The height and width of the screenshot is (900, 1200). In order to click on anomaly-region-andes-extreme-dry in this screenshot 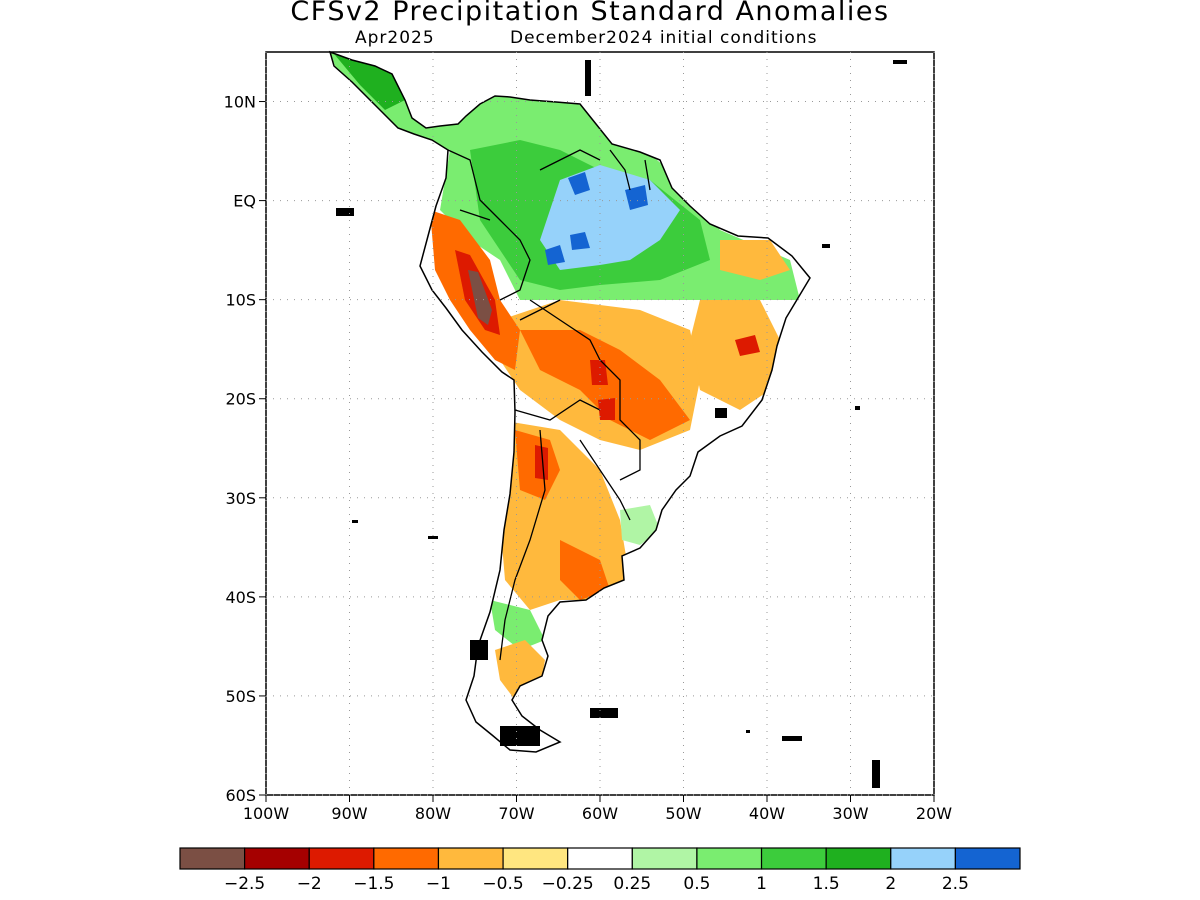, I will do `click(480, 297)`.